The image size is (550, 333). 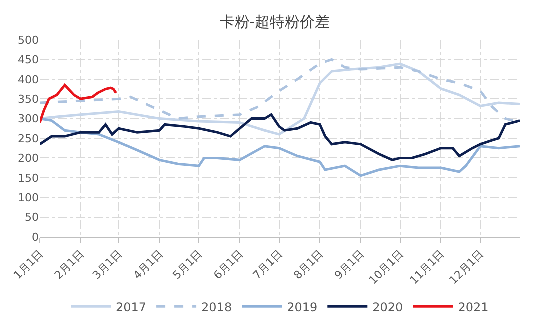 I want to click on legend-label: 2018, so click(x=217, y=307).